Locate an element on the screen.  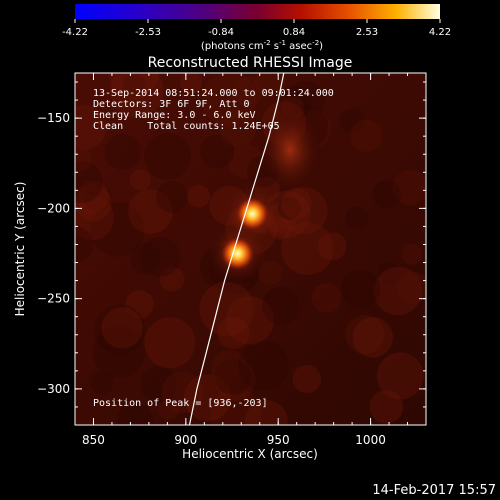
peak-position: Position of Peak = [936,-203] is located at coordinates (180, 403).